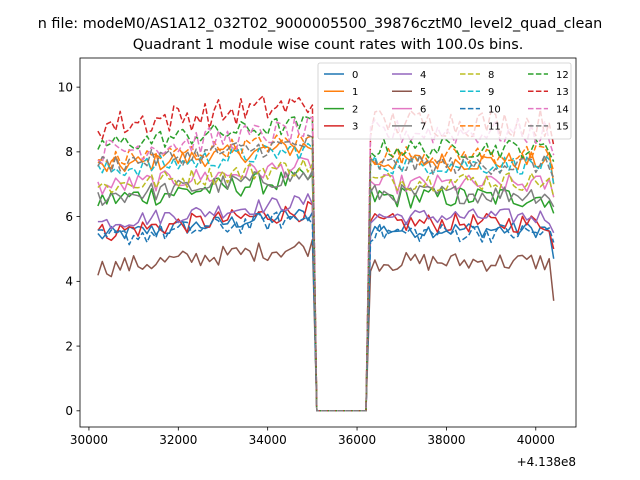 This screenshot has width=640, height=480. I want to click on y-tick-label: 8, so click(69, 152).